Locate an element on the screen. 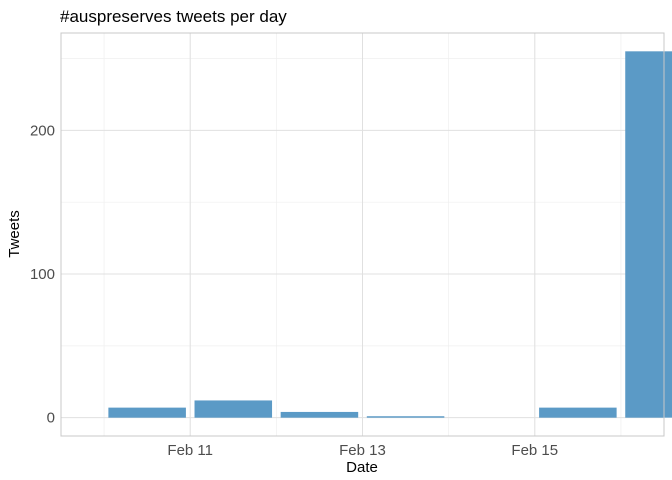 This screenshot has width=672, height=480. x-axis-title: Date is located at coordinates (362, 467).